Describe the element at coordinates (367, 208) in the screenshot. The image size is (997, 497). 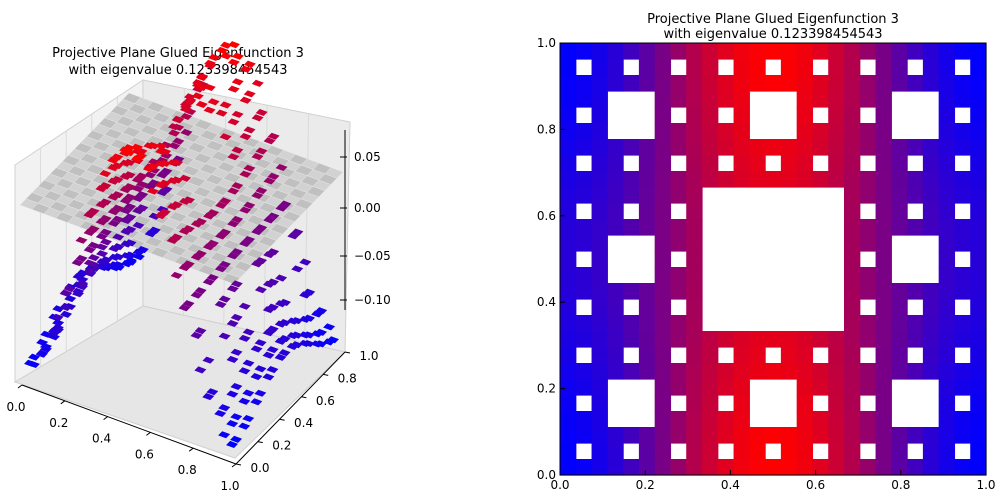
I see `z-tick-label: 0.00` at that location.